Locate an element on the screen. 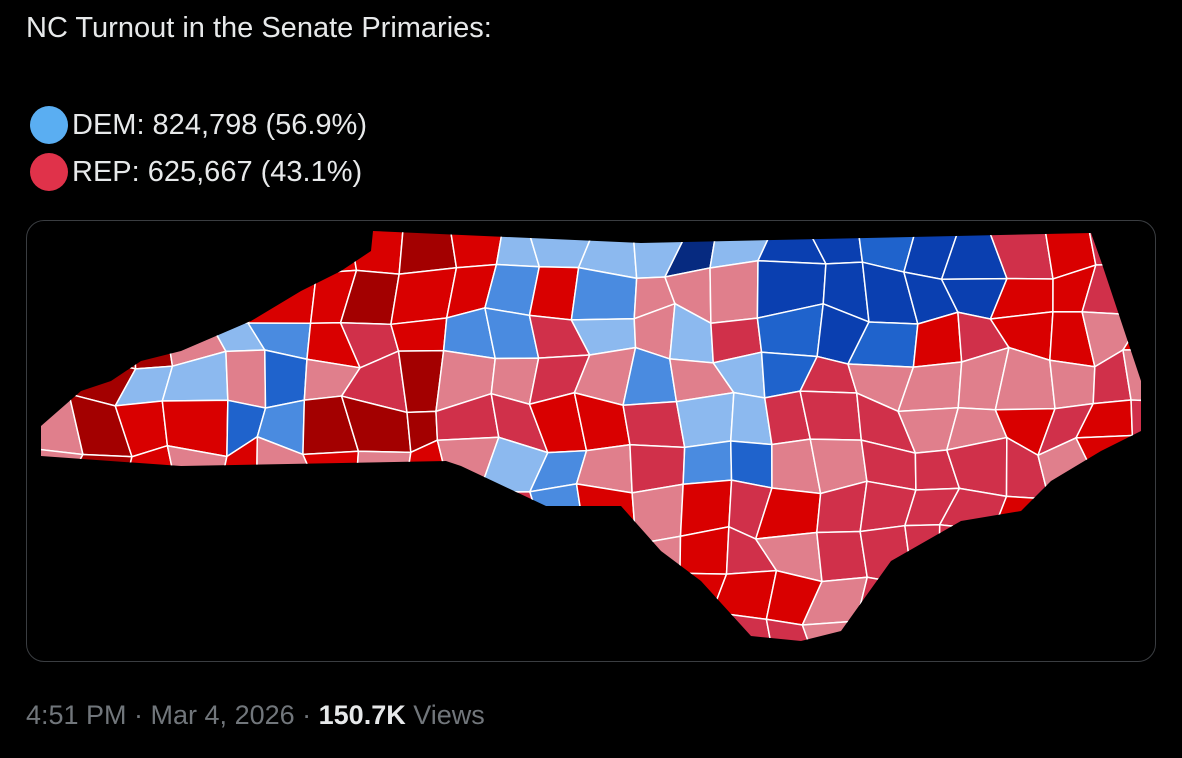 The width and height of the screenshot is (1182, 758). legend-label: REP: 625,667 (43.1%) is located at coordinates (217, 171).